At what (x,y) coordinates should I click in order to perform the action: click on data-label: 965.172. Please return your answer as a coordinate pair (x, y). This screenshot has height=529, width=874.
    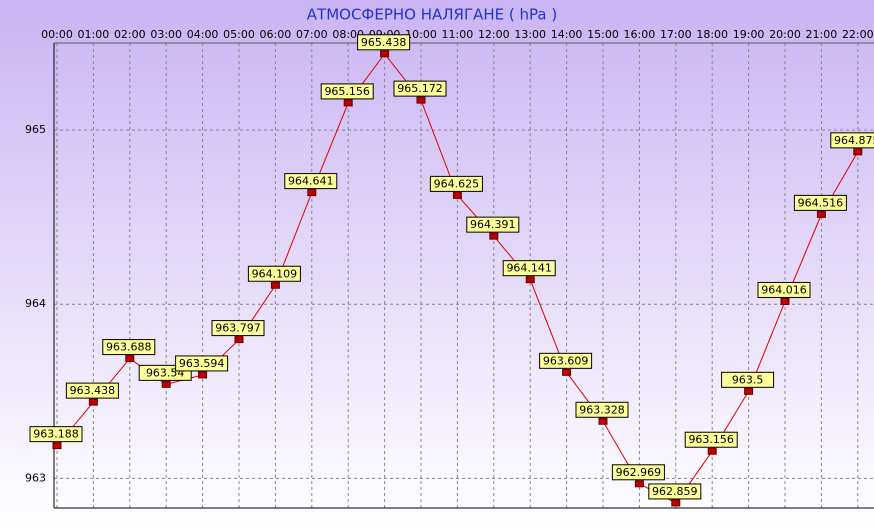
    Looking at the image, I should click on (420, 88).